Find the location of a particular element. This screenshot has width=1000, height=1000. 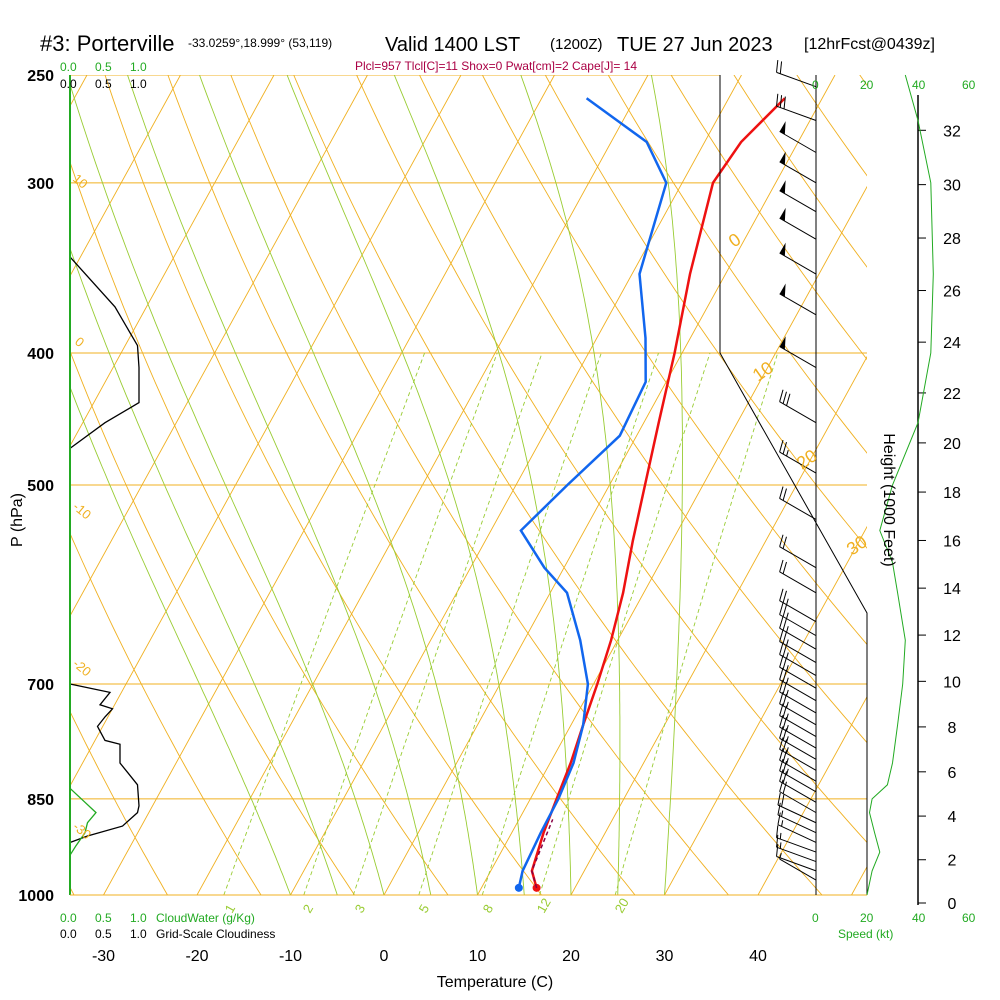

x-tick-label: -30 is located at coordinates (103, 956).